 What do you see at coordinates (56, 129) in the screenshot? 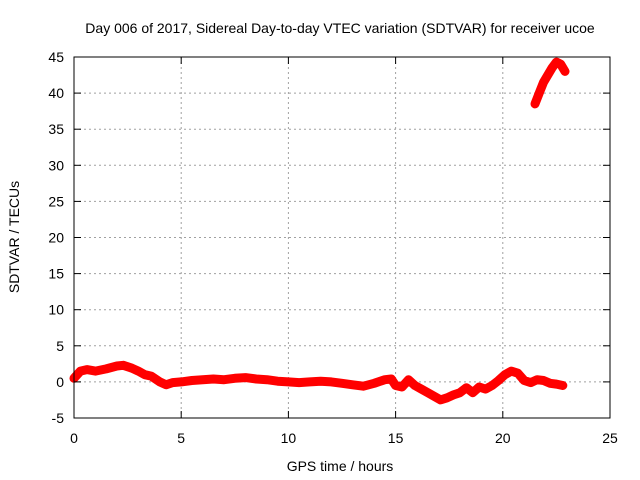
I see `y-tick-label: 35` at bounding box center [56, 129].